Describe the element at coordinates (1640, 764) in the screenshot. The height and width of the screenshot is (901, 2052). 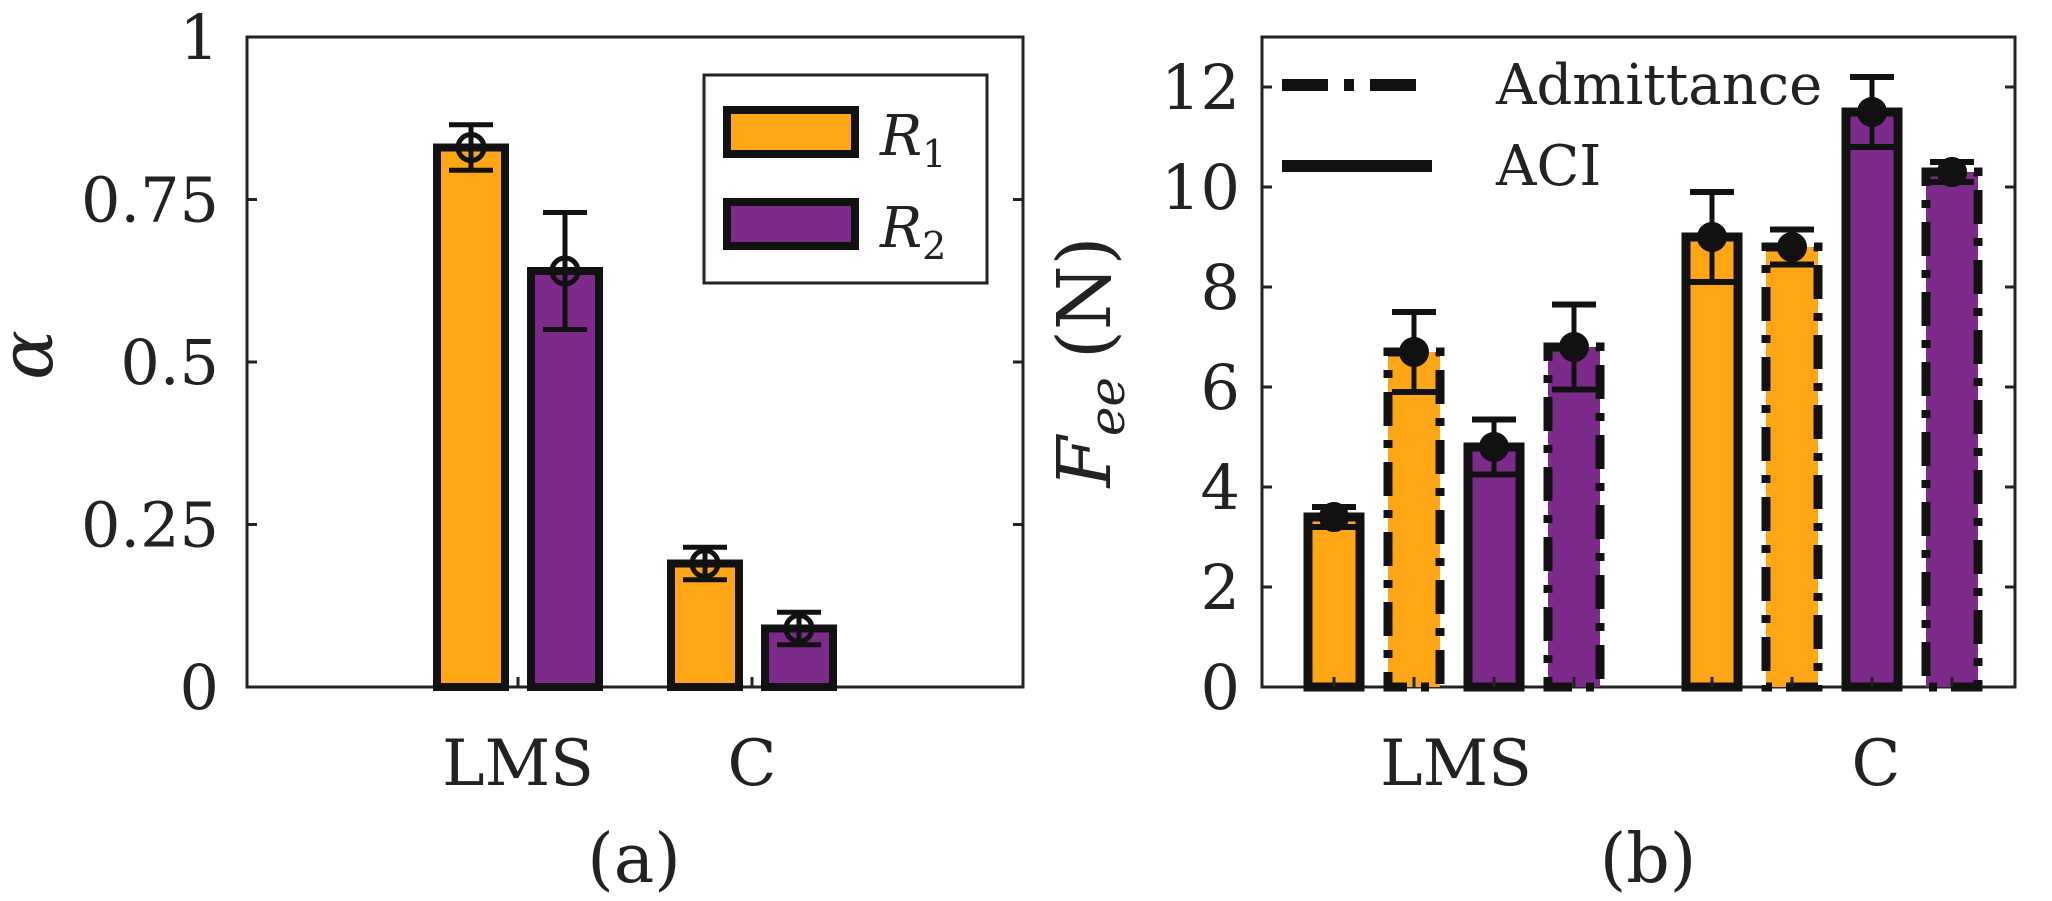
I see `panel-b-x-tick-labels: LMS C` at that location.